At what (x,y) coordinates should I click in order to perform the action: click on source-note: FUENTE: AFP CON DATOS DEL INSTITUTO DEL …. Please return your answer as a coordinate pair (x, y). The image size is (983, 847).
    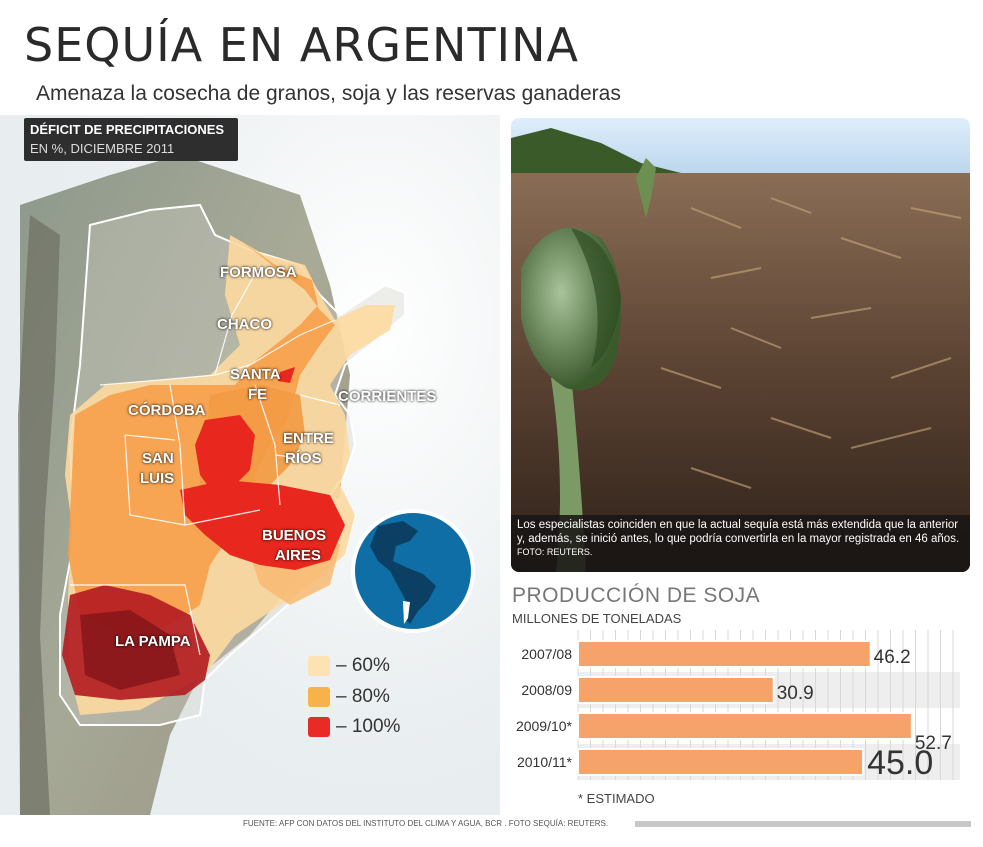
    Looking at the image, I should click on (426, 823).